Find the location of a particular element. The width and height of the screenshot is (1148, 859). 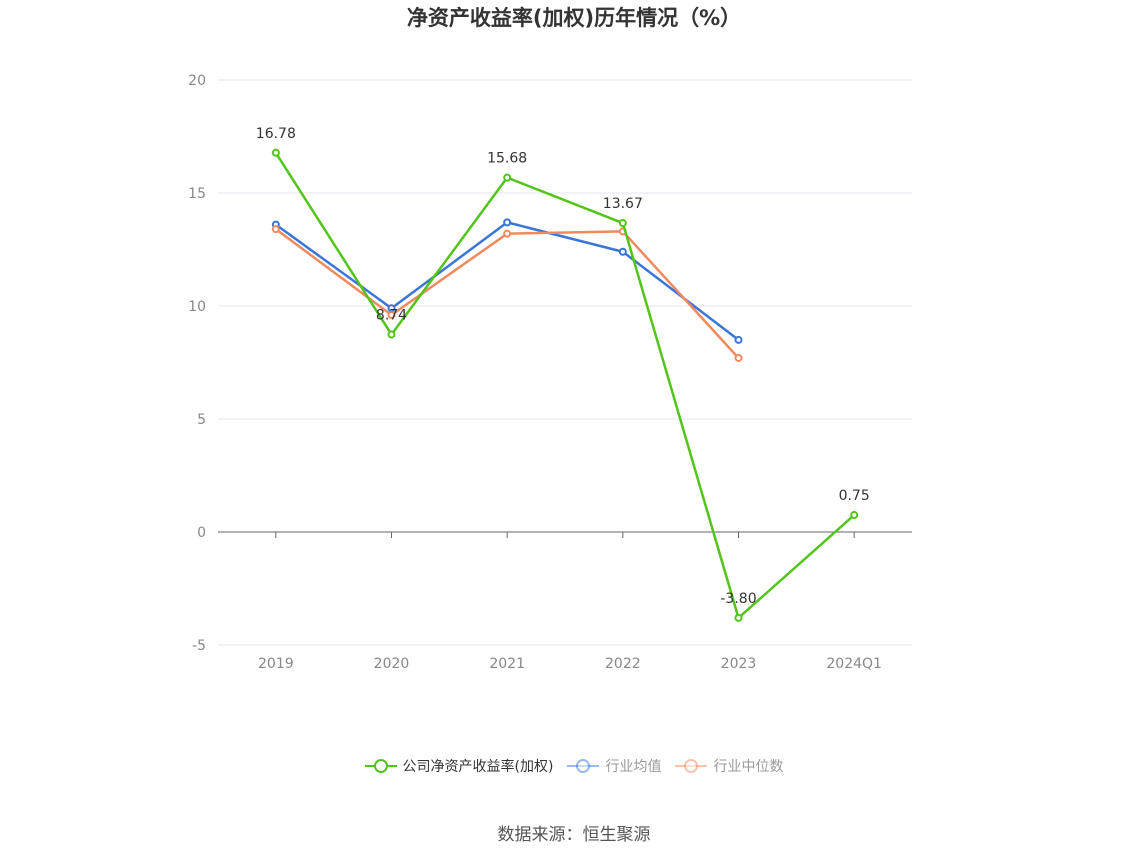

y-tick-label: -5 is located at coordinates (199, 646).